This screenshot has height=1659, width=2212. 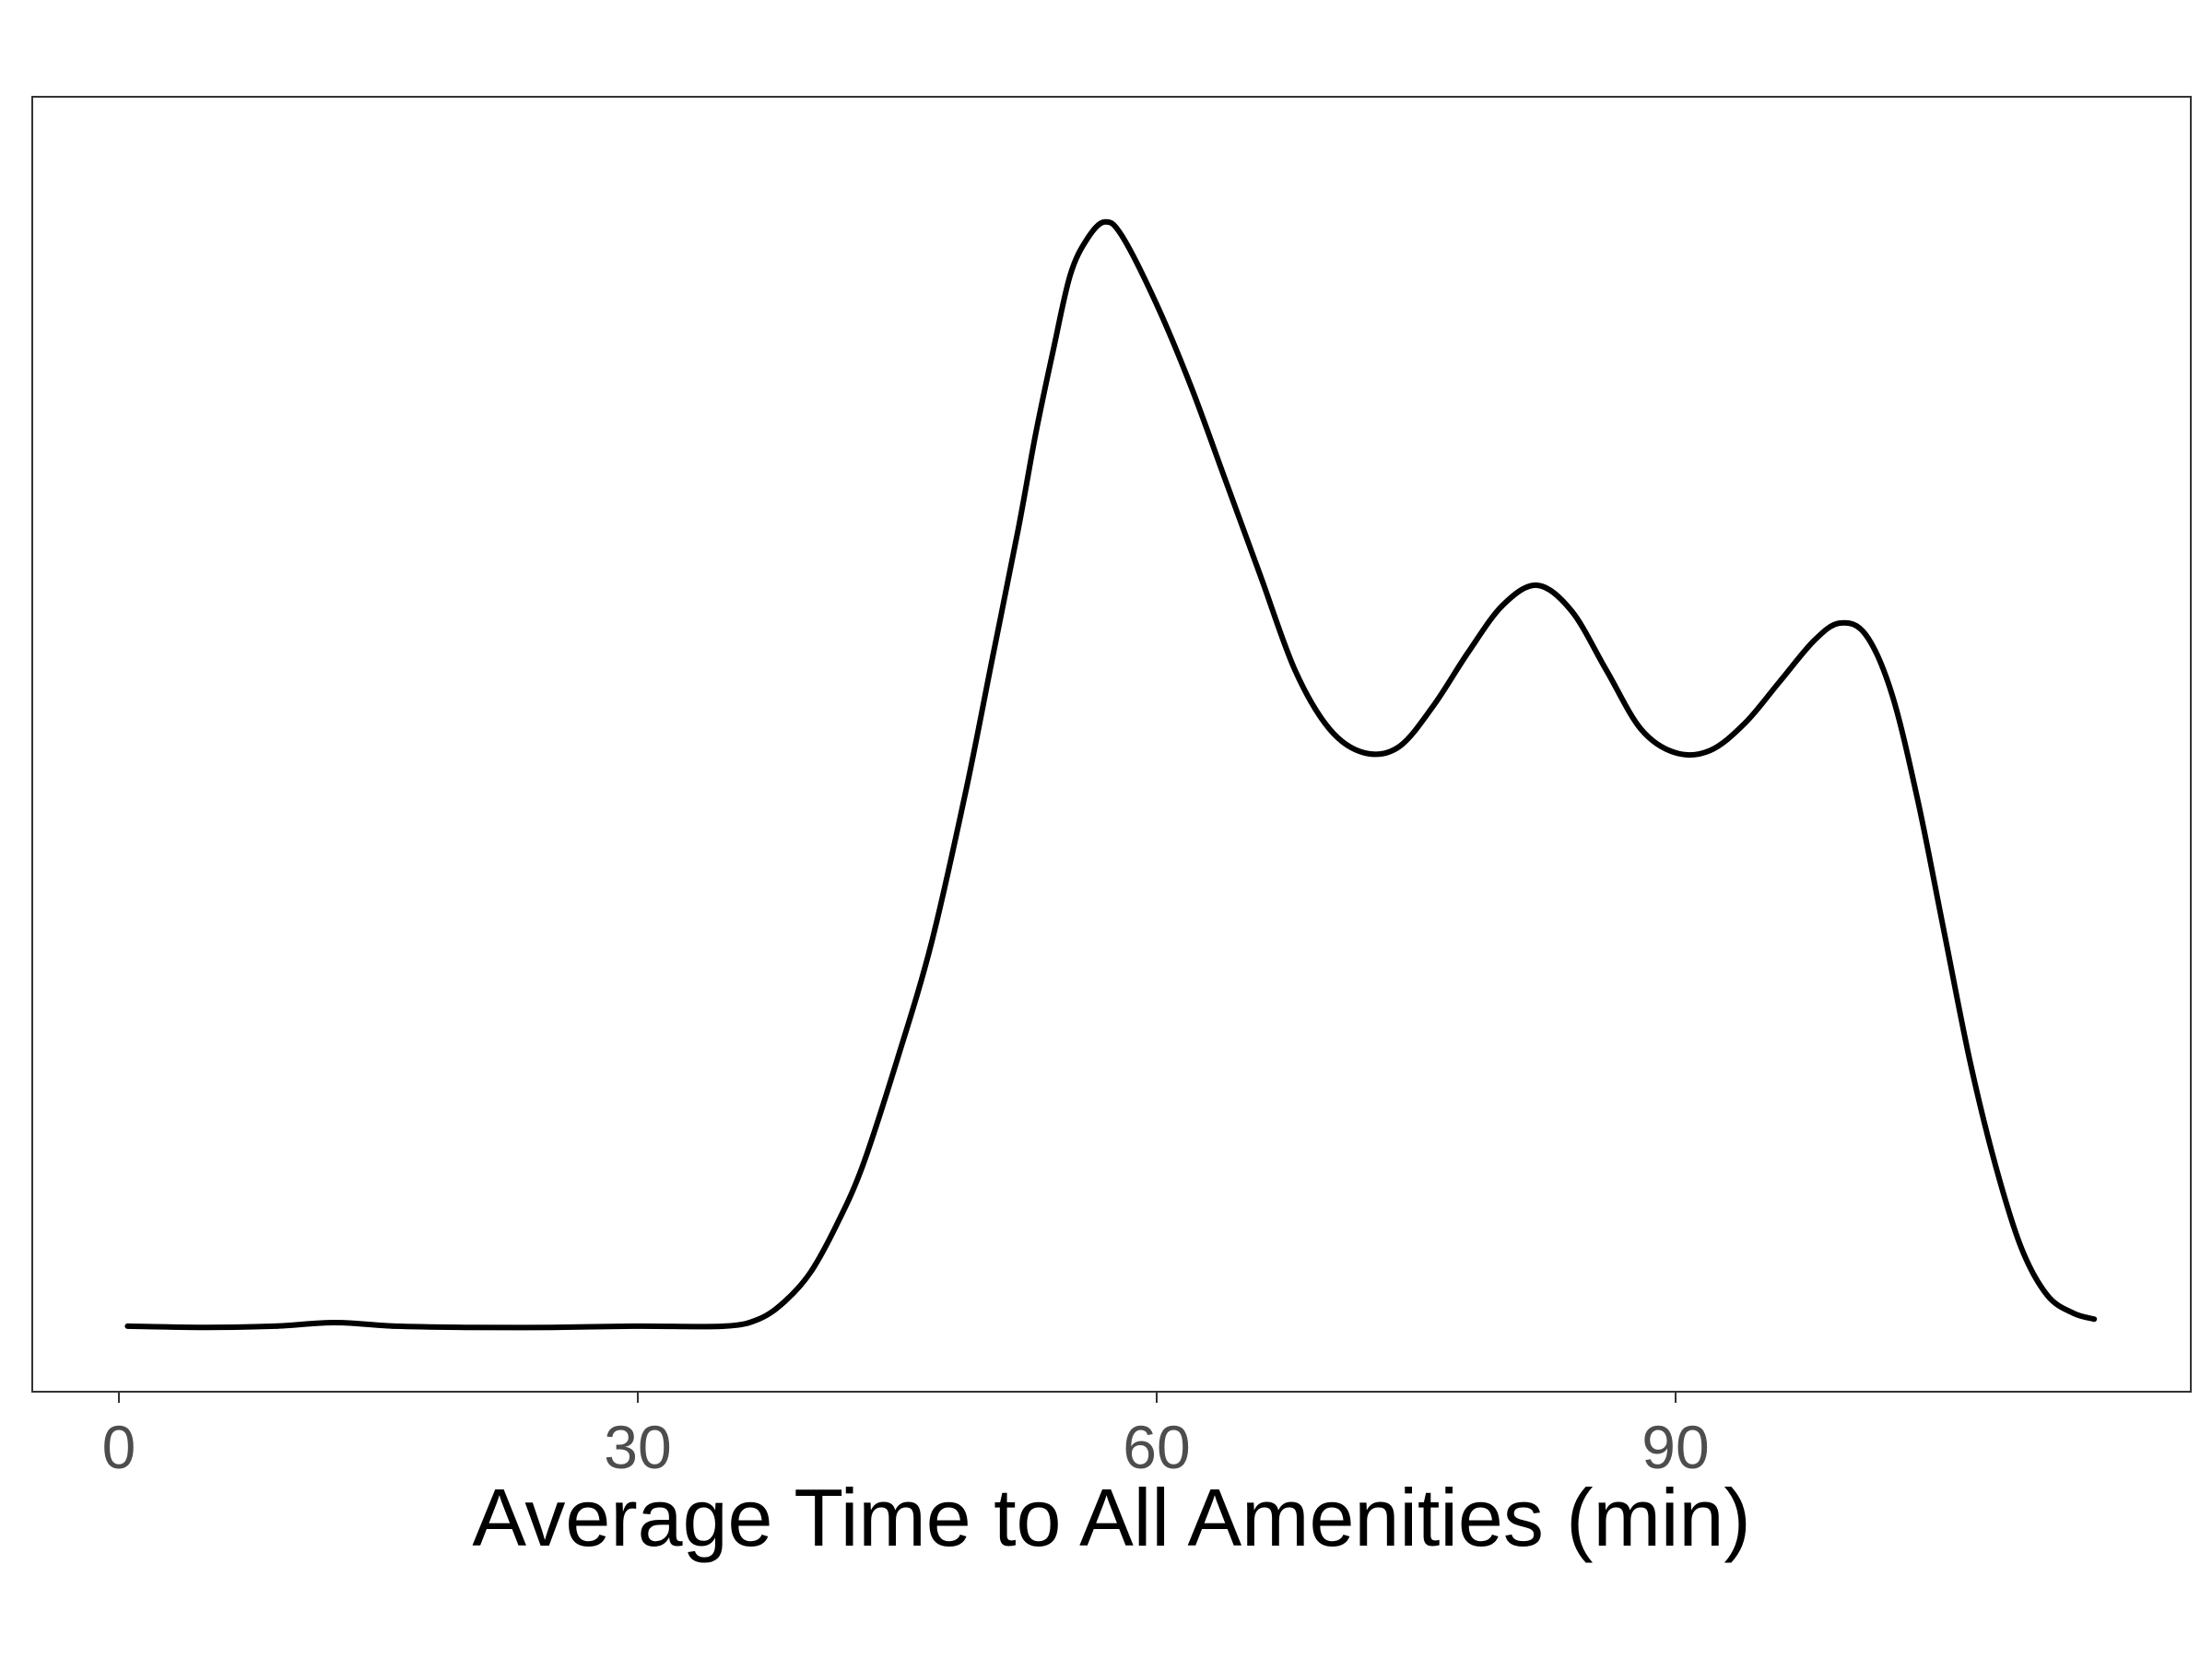 I want to click on x-axis-ticks: 0 30 60 90, so click(x=906, y=1436).